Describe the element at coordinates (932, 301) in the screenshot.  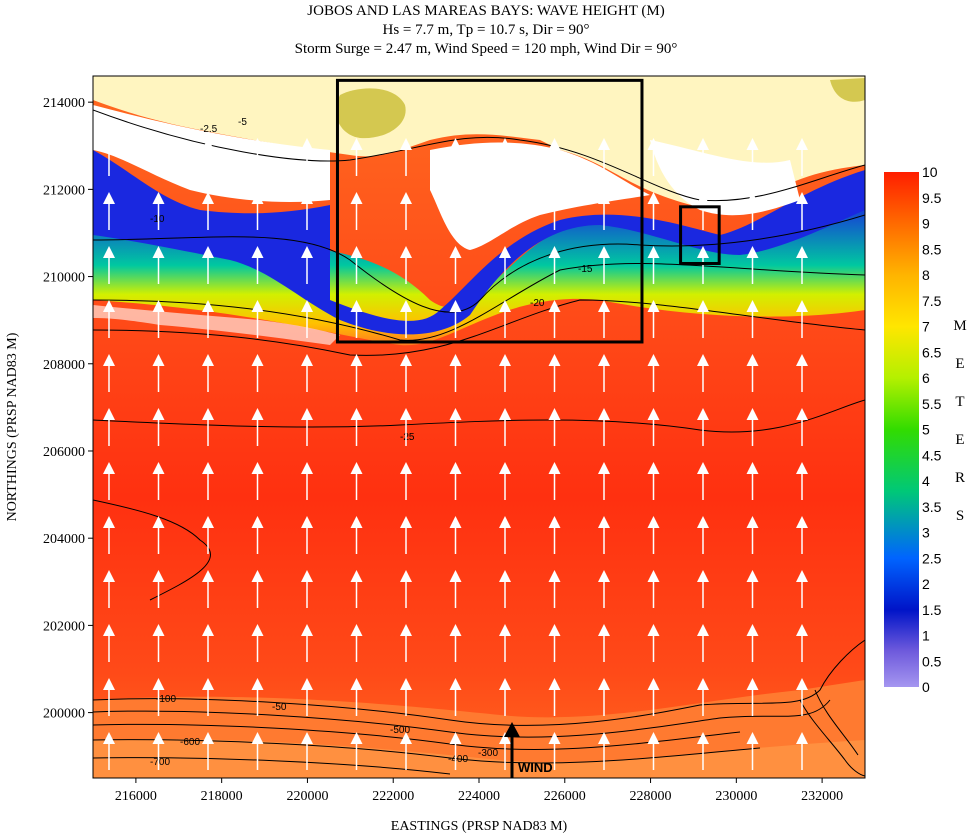
I see `colorbar-tick-label: 7.5` at that location.